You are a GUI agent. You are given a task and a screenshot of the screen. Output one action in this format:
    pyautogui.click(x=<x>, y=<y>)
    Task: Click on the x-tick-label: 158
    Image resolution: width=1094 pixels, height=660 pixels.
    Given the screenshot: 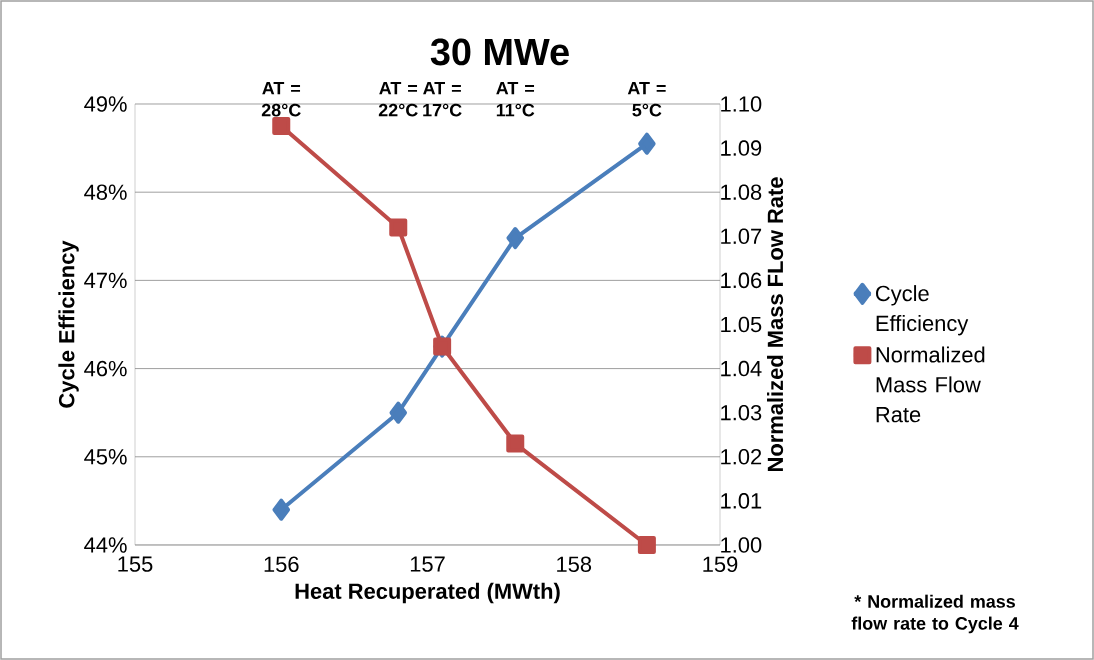 What is the action you would take?
    pyautogui.click(x=574, y=564)
    